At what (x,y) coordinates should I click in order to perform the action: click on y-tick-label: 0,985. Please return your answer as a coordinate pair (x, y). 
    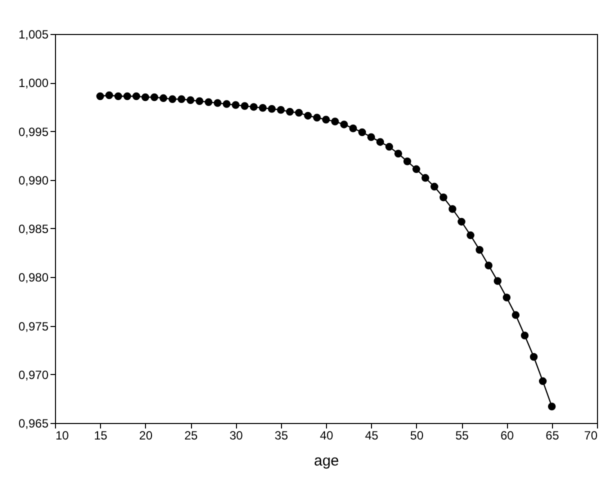
    Looking at the image, I should click on (33, 229).